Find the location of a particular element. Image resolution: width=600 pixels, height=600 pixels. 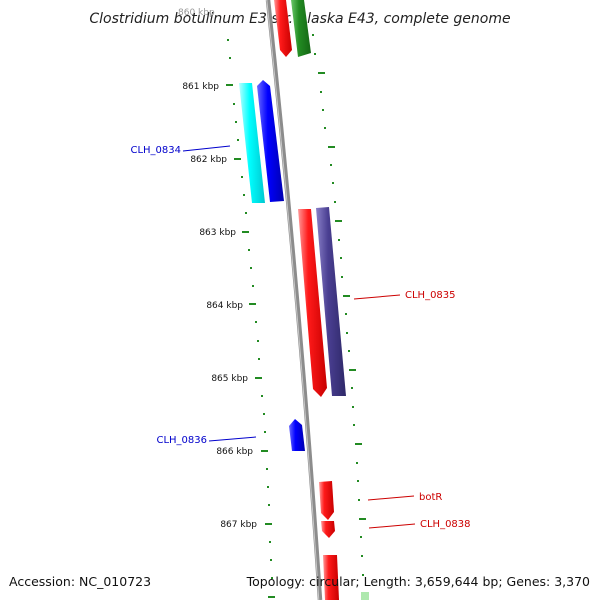

genome-backbone is located at coordinates (294, 300).